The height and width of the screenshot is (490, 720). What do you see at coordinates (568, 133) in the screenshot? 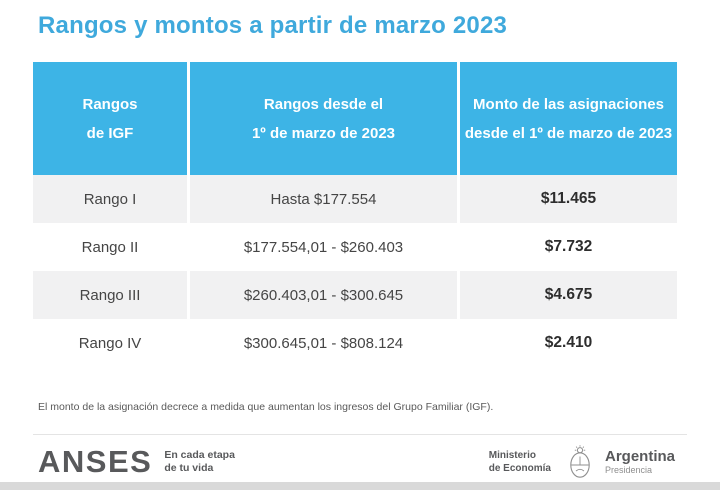
I see `header-line: desde el 1º de marzo de 2023` at bounding box center [568, 133].